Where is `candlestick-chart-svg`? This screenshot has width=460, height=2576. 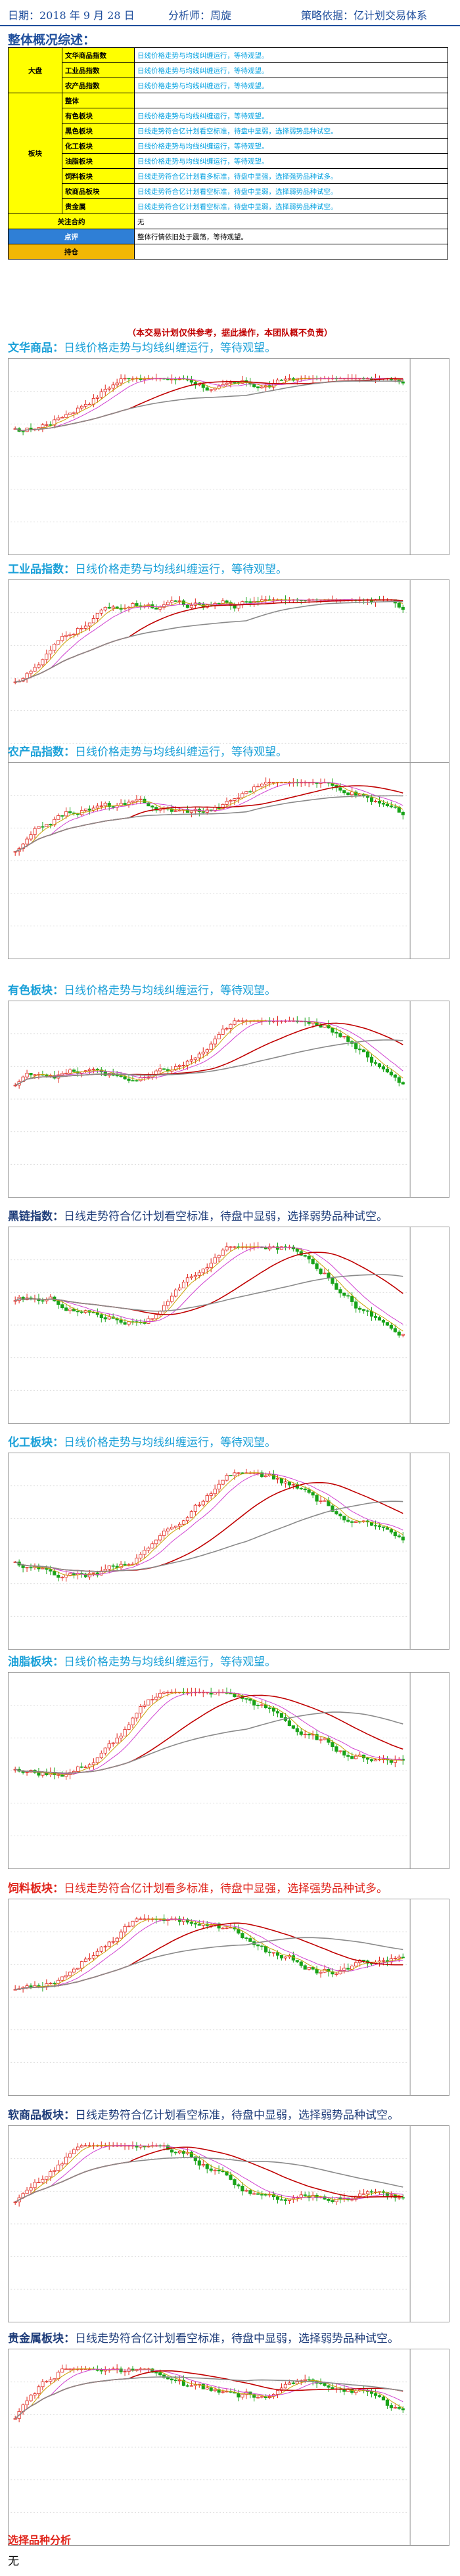
candlestick-chart-svg is located at coordinates (211, 2447).